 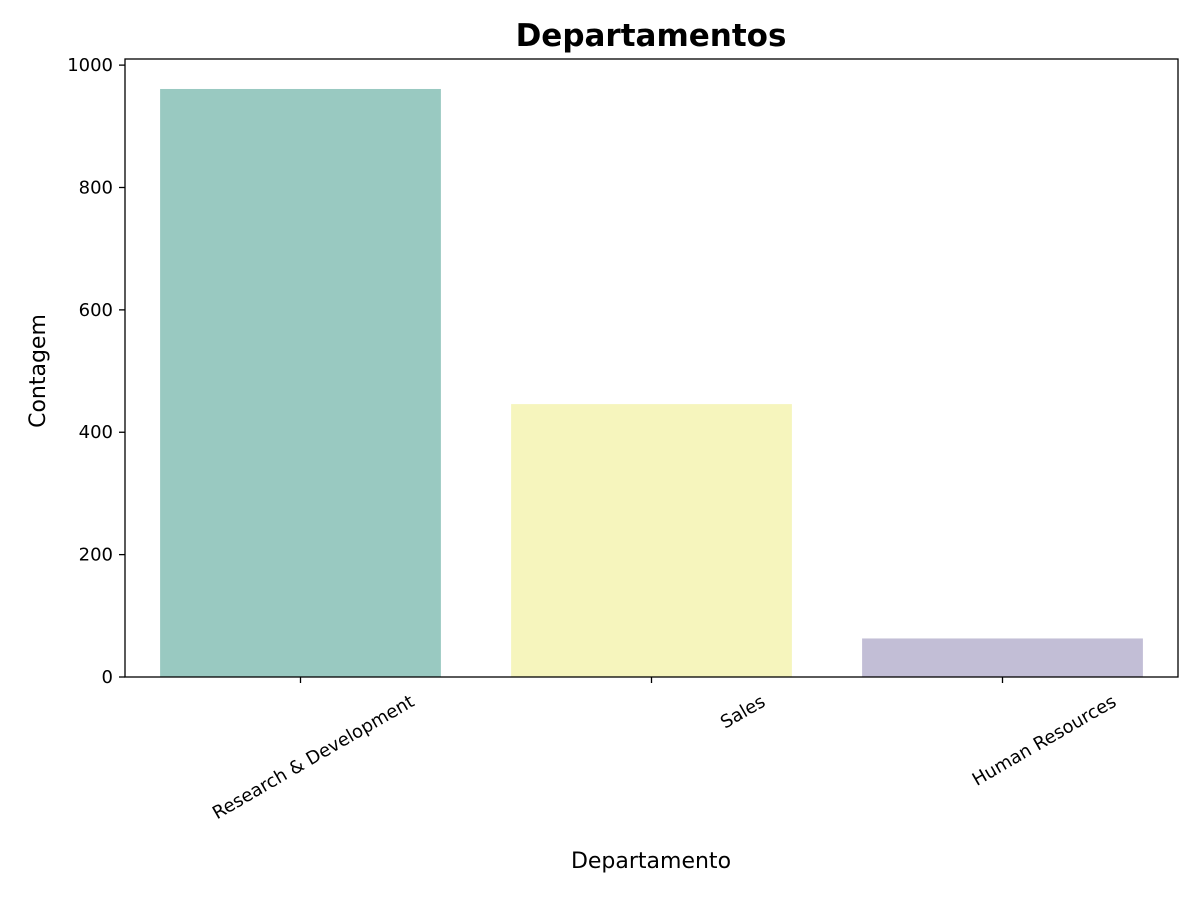 I want to click on y-tick-label-2: 400, so click(x=96, y=432).